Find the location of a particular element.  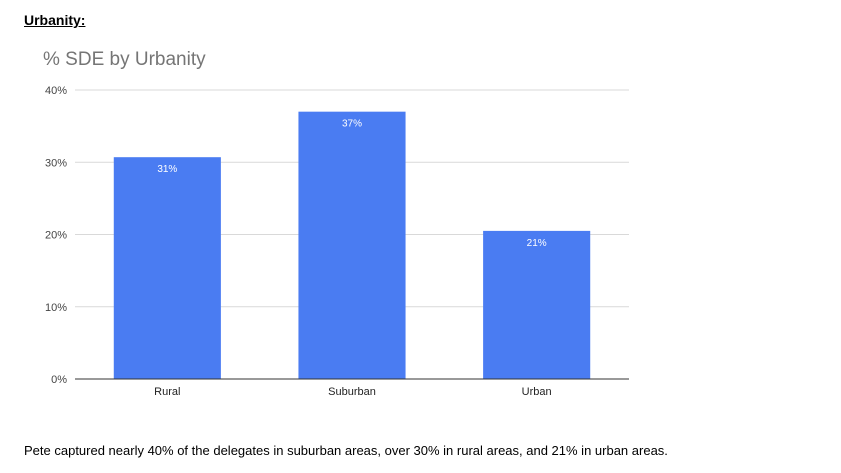

y-tick-label: 10% is located at coordinates (56, 308).